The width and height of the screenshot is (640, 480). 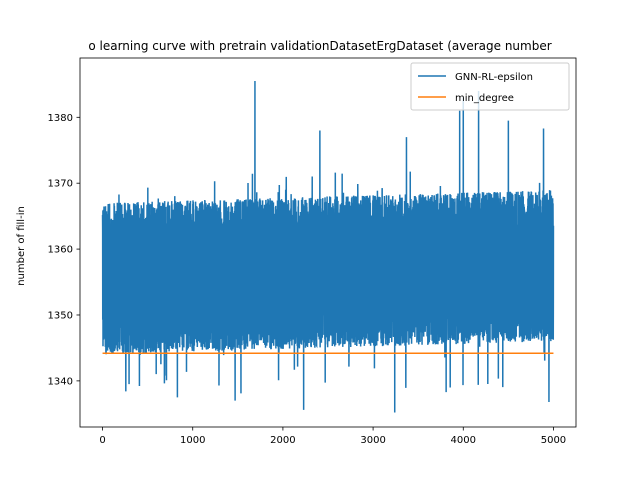 What do you see at coordinates (102, 440) in the screenshot?
I see `x-tick-label: 0` at bounding box center [102, 440].